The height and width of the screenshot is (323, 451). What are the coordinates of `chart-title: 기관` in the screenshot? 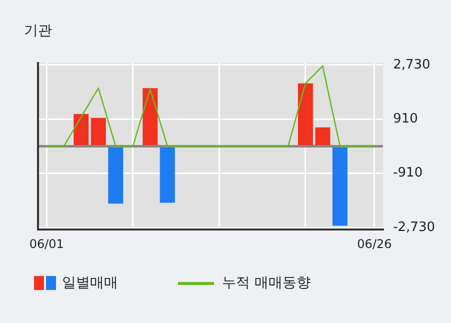 It's located at (38, 31).